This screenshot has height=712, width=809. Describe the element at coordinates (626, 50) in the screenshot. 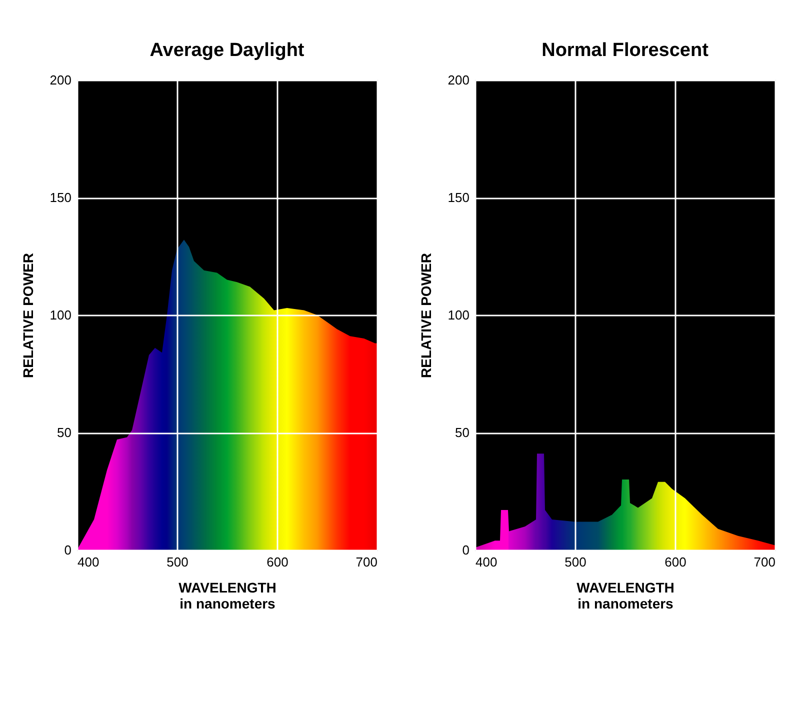

I see `chart-title: Normal Florescent` at that location.